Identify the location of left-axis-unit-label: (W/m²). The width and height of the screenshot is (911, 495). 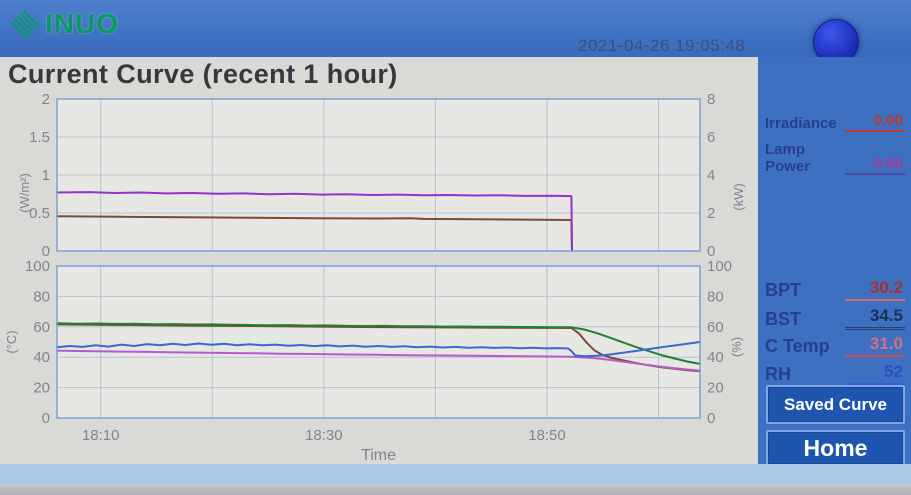
(24, 193).